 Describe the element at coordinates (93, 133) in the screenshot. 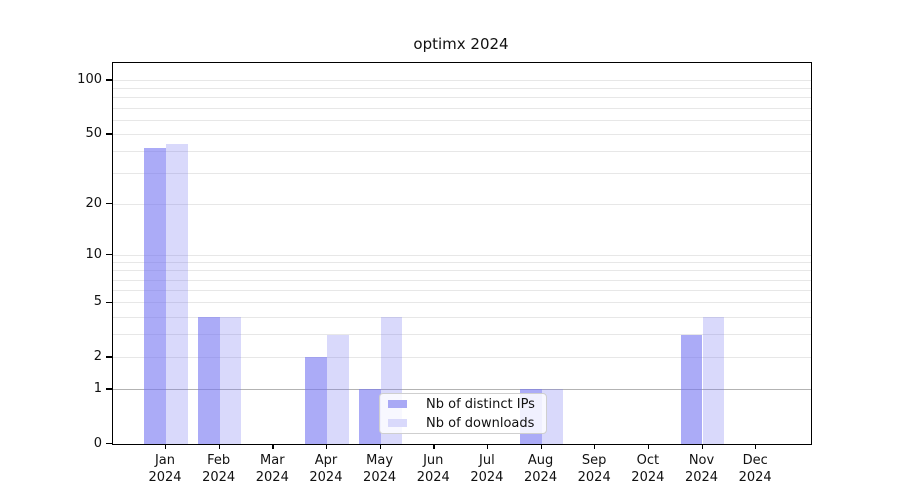

I see `y-tick-label-50: 50` at that location.